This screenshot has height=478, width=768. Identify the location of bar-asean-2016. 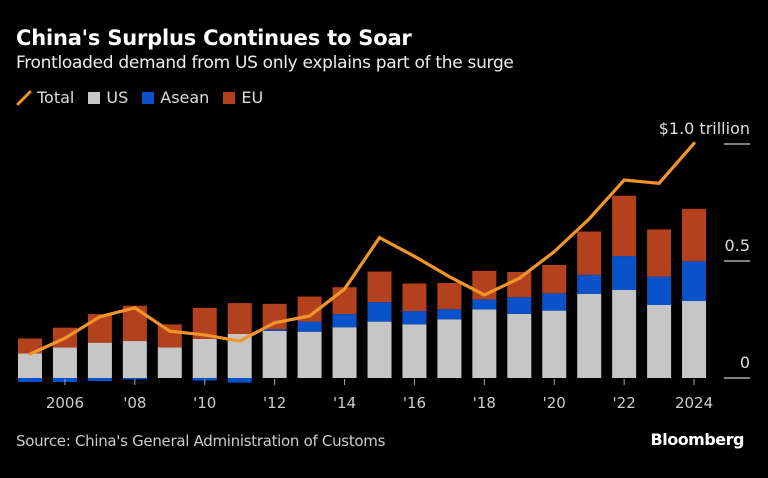
(414, 318).